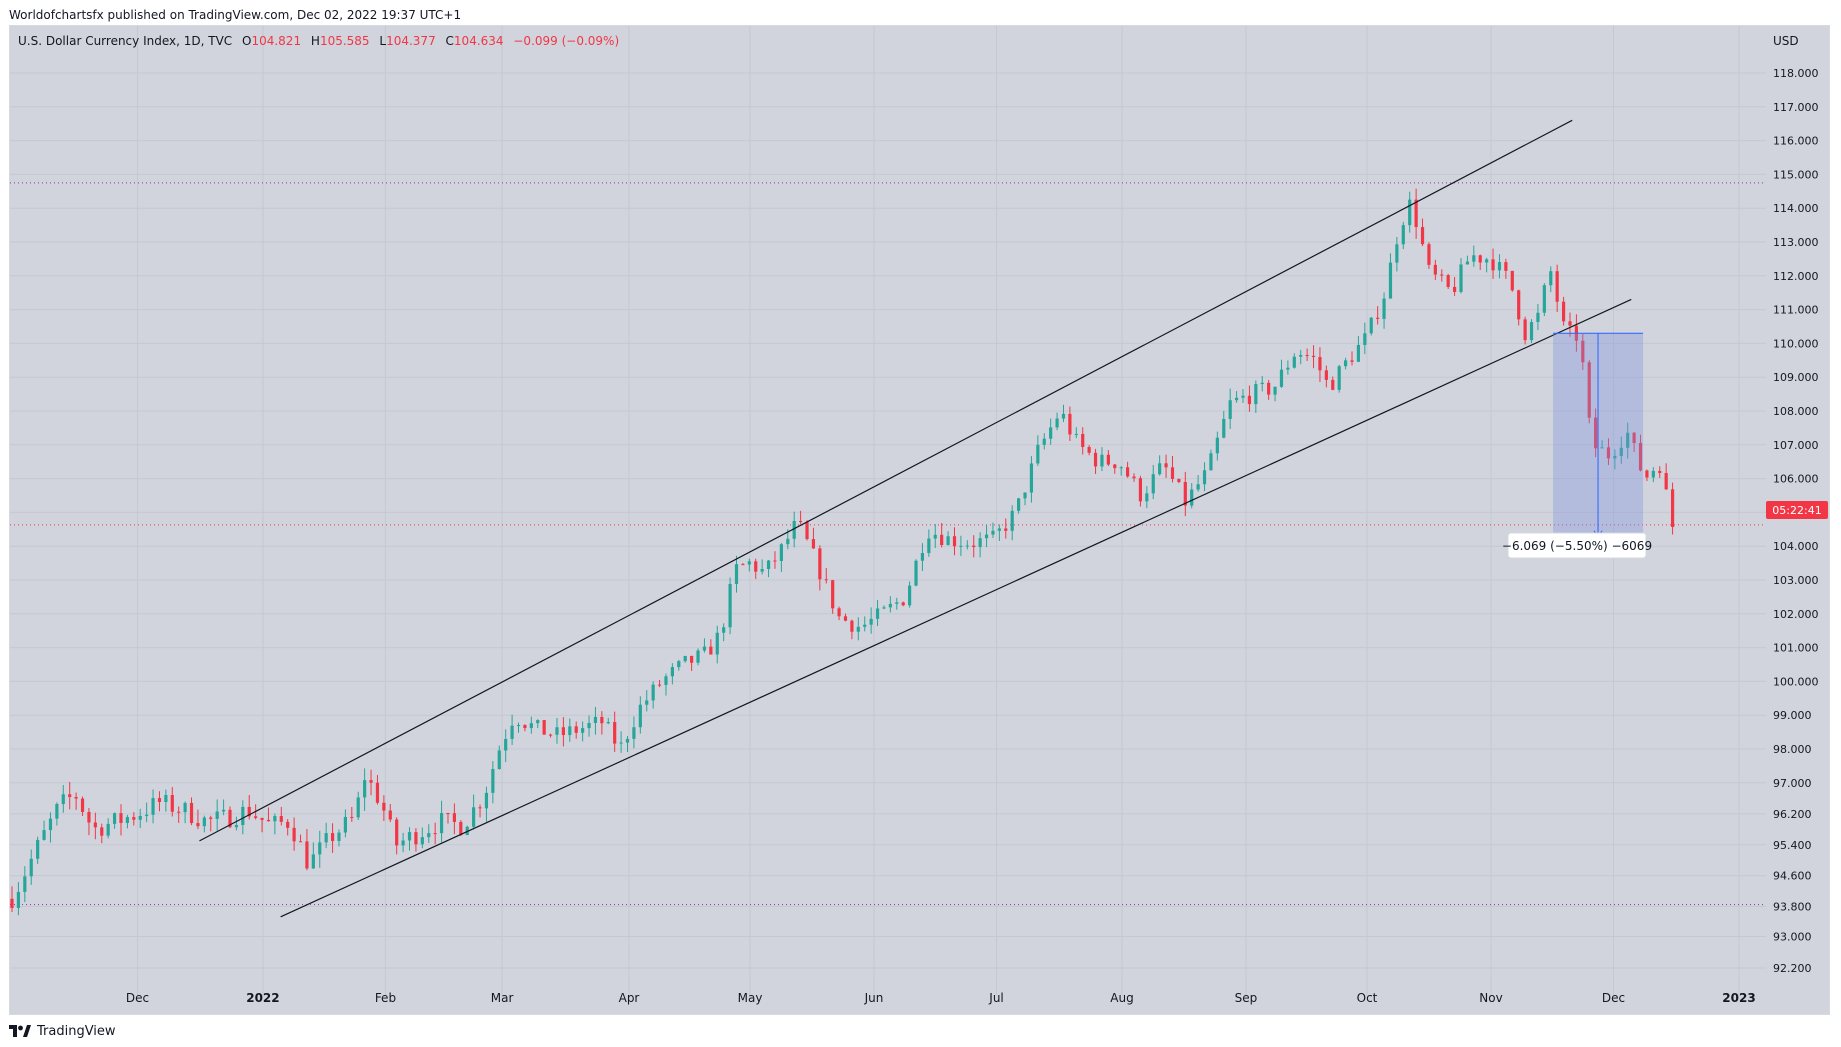 The height and width of the screenshot is (1047, 1841). What do you see at coordinates (1796, 479) in the screenshot?
I see `y-tick-label: 106.000` at bounding box center [1796, 479].